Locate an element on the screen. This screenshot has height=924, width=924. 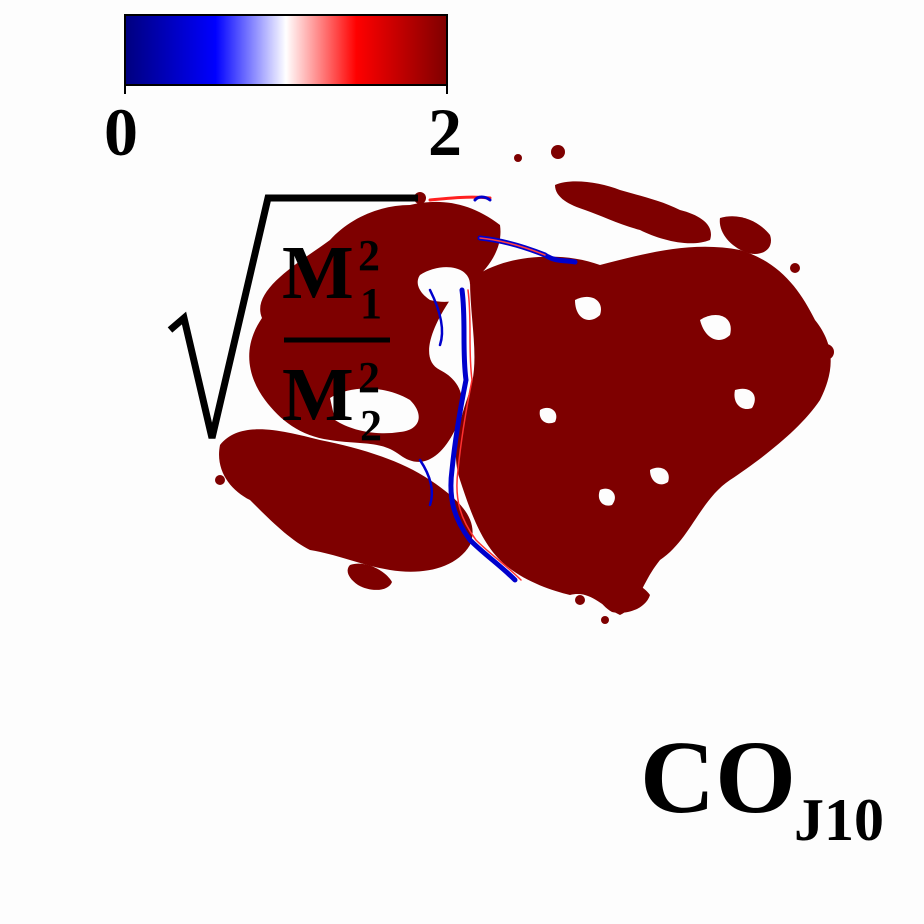
denominator-sub: 2 is located at coordinates (371, 425).